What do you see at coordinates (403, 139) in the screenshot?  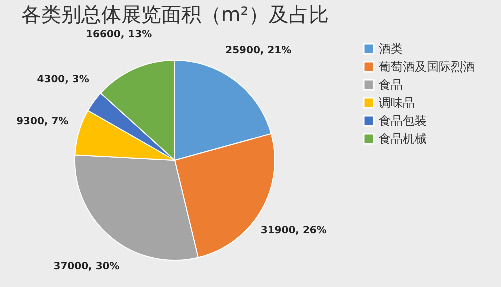 I see `legend-label: 食品机械` at bounding box center [403, 139].